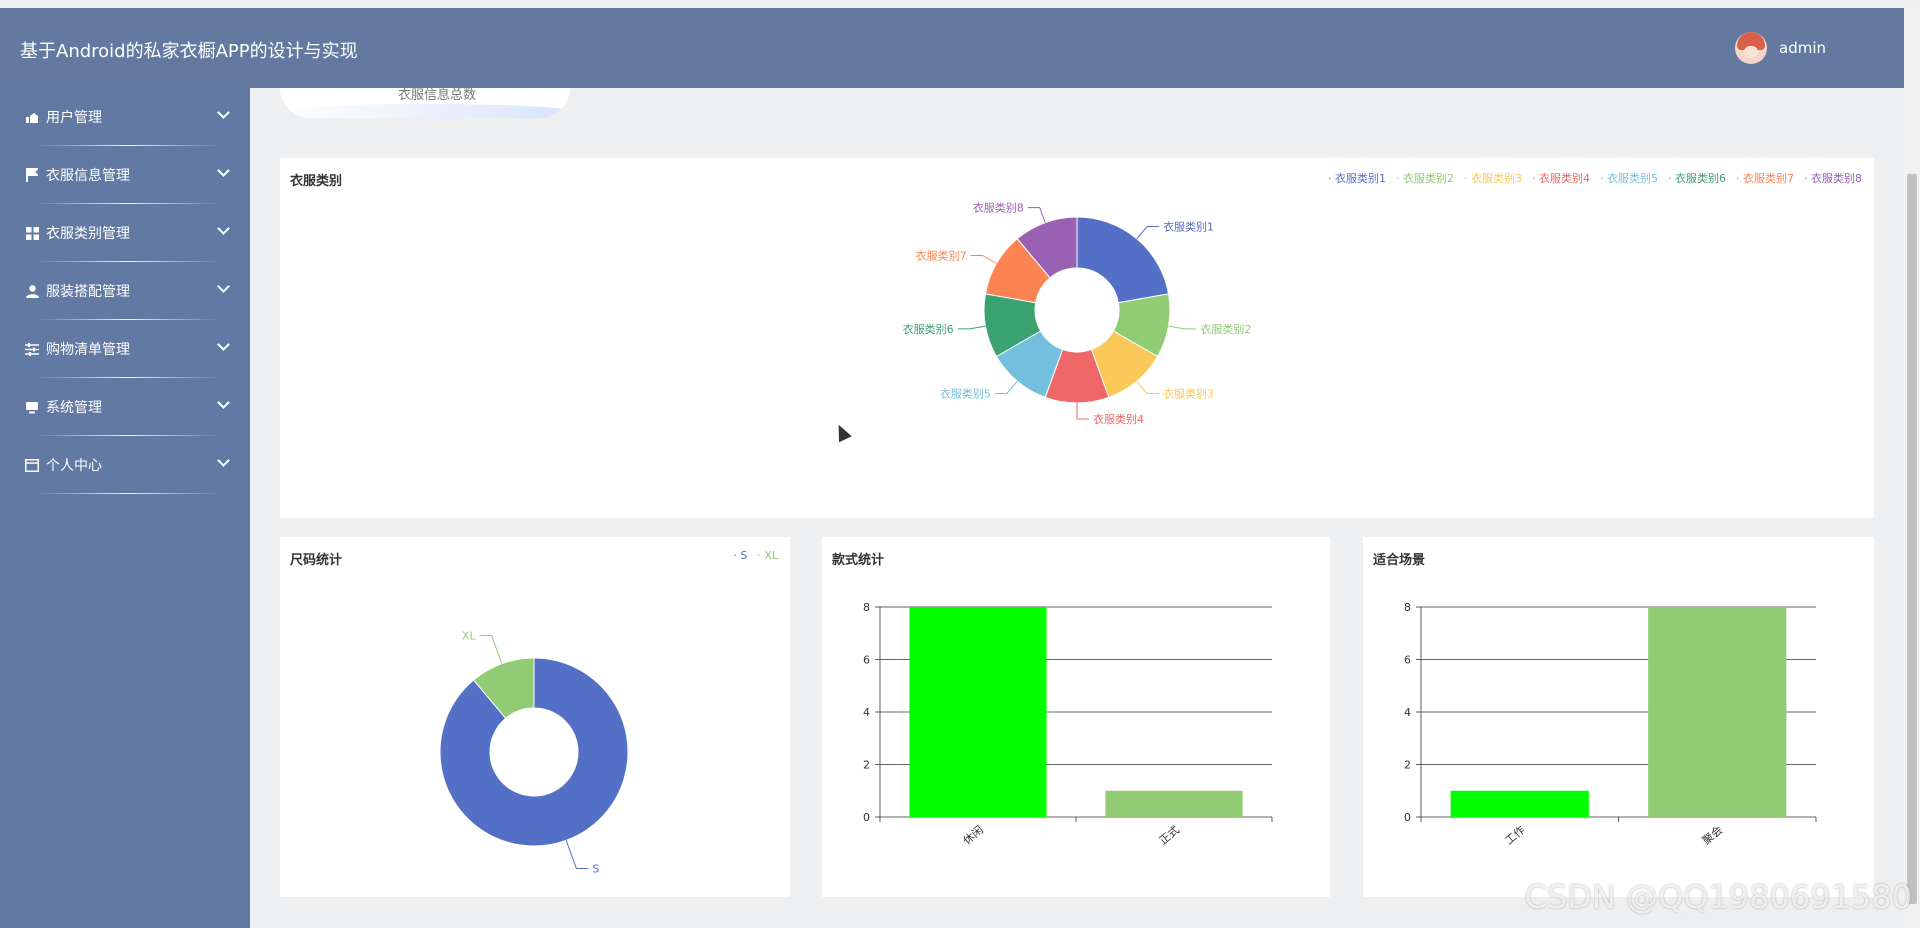  I want to click on sliders-icon, so click(32, 349).